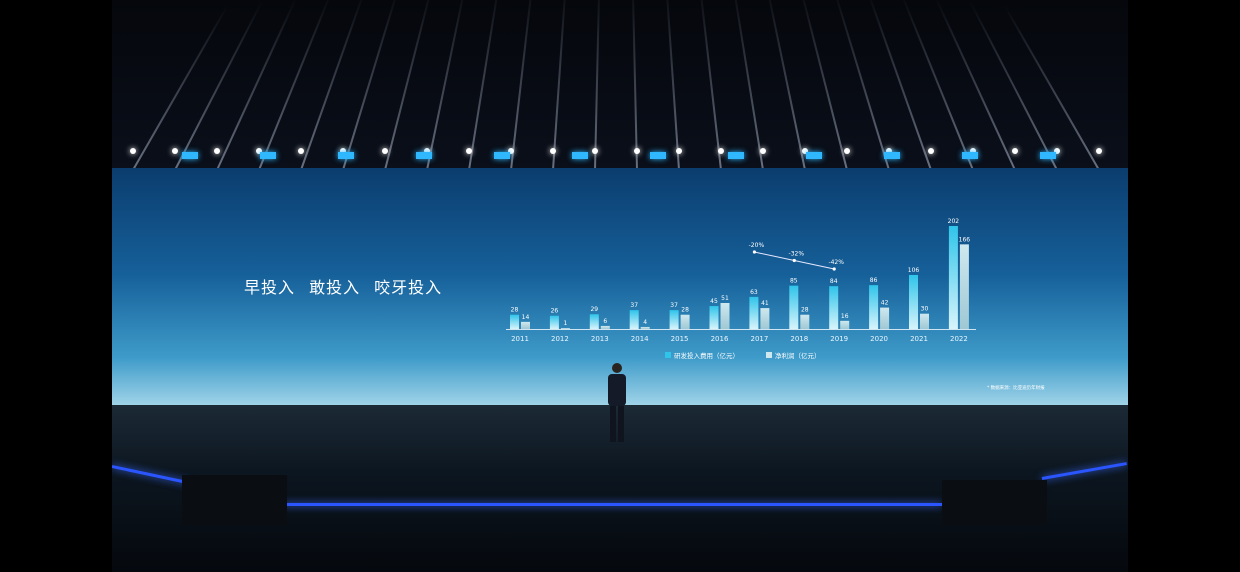  Describe the element at coordinates (720, 339) in the screenshot. I see `x-tick-label: 2016` at that location.